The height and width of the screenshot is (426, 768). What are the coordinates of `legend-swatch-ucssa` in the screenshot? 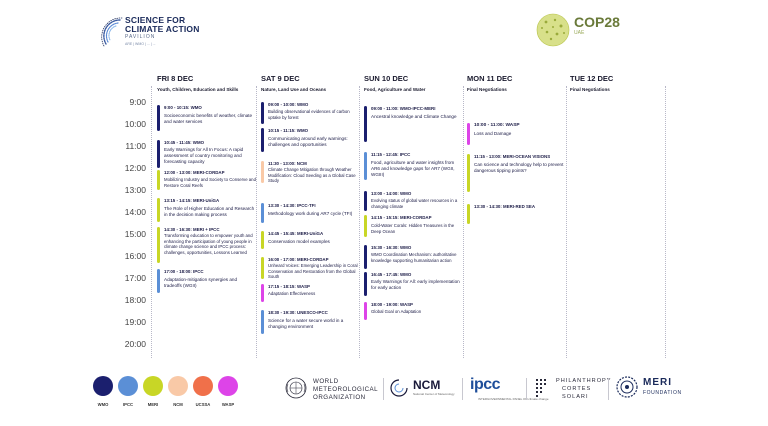 It's located at (203, 386).